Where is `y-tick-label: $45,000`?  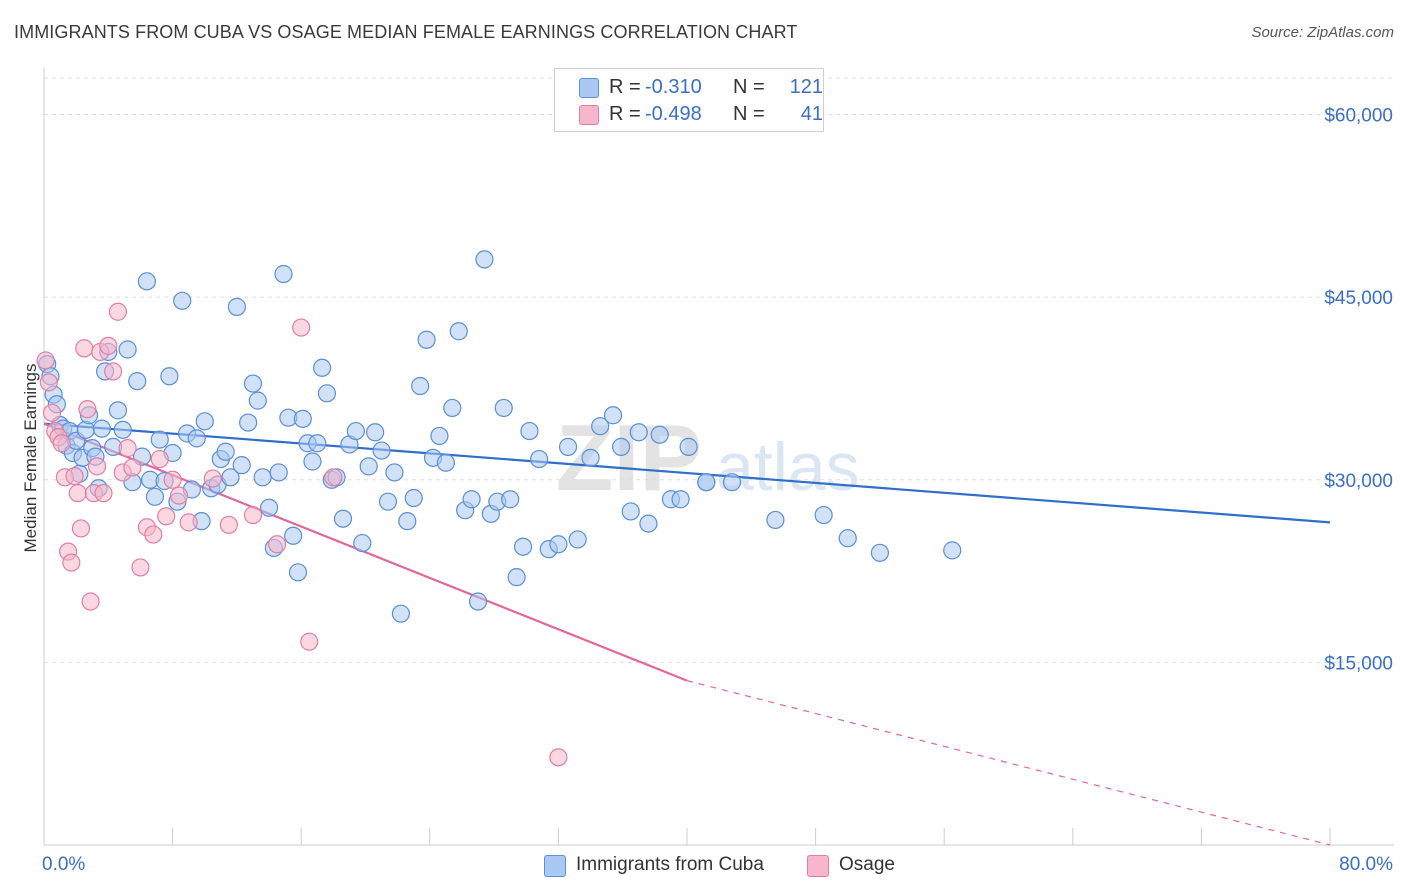 y-tick-label: $45,000 is located at coordinates (1358, 298).